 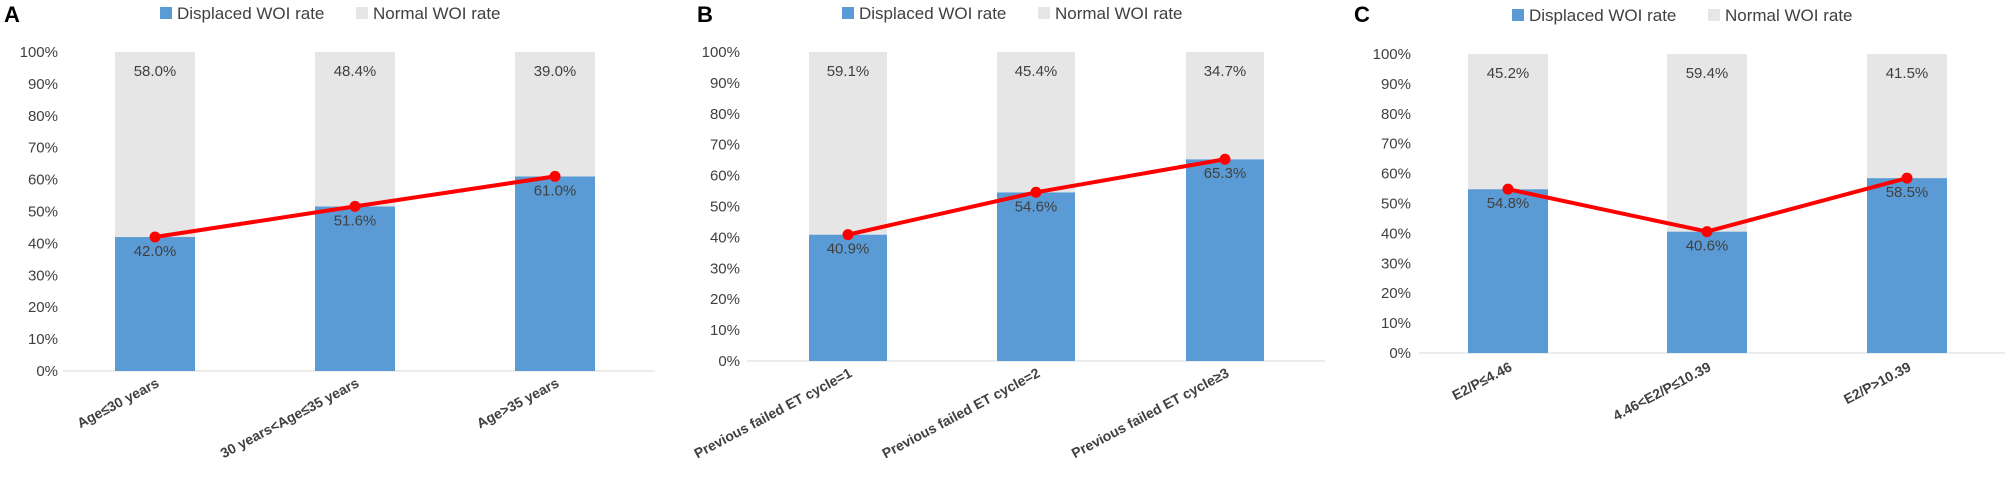 What do you see at coordinates (772, 412) in the screenshot?
I see `x-category-label: Previous failed ET cycle=1` at bounding box center [772, 412].